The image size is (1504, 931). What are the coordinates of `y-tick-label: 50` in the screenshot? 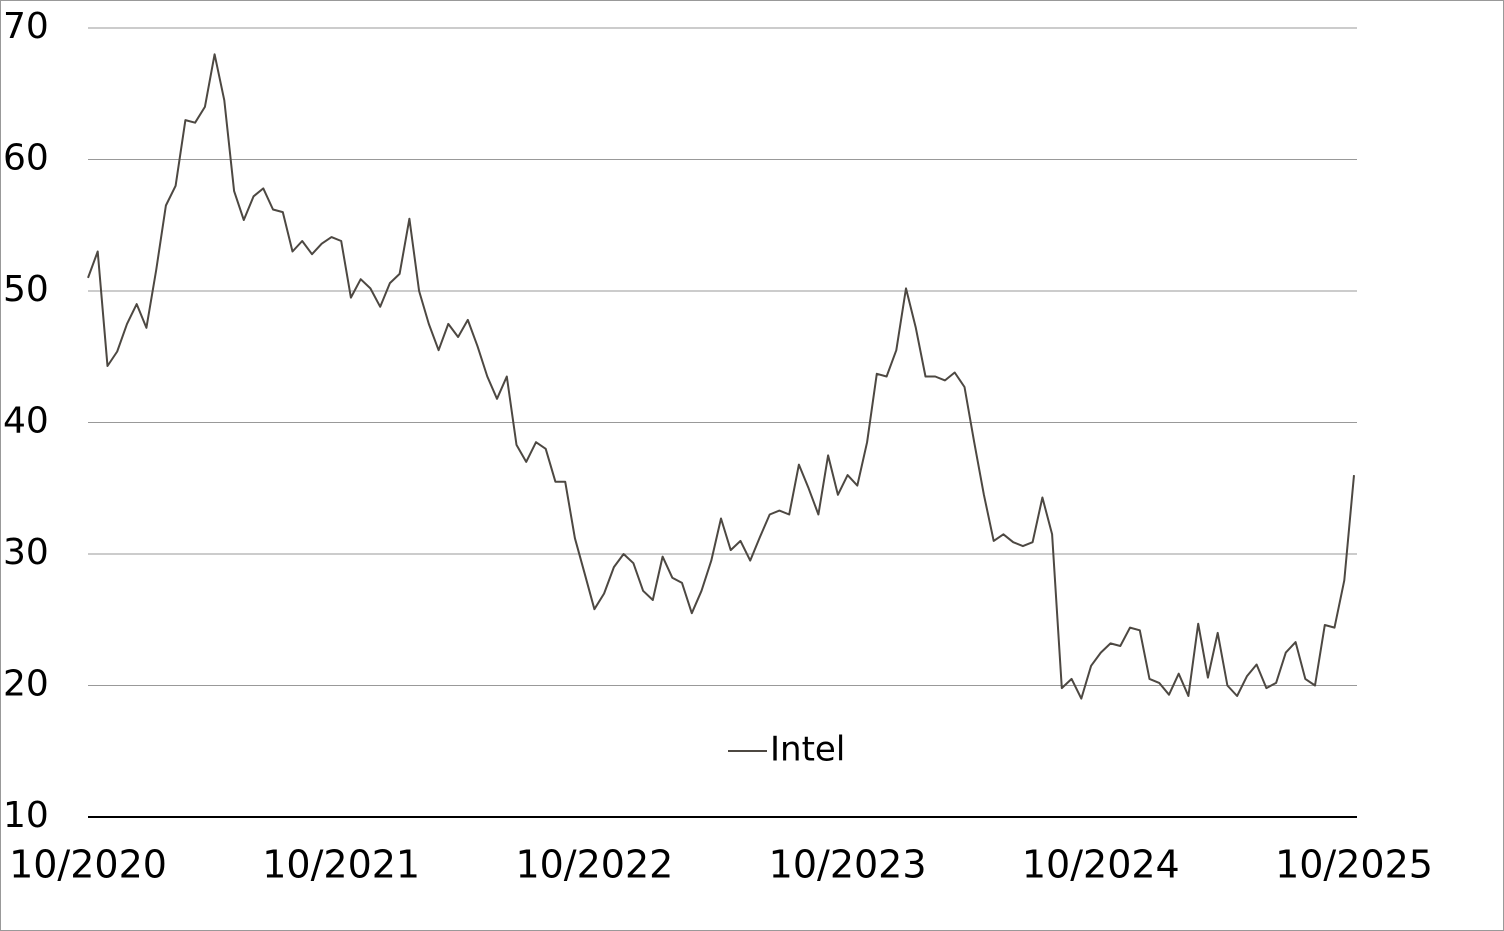 It's located at (26, 289).